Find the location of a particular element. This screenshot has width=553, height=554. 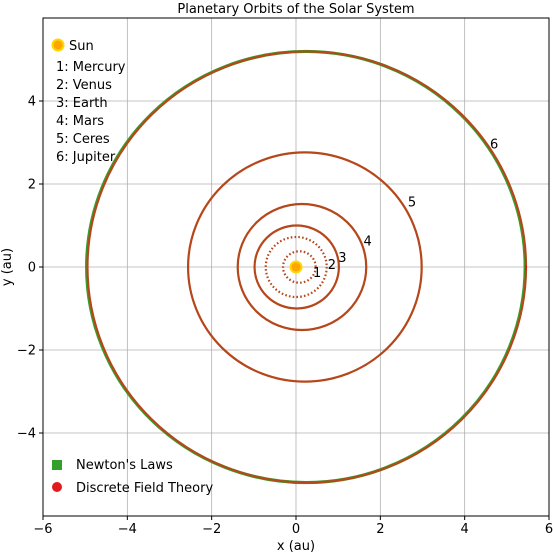

orbit-label-1: 1 is located at coordinates (317, 273).